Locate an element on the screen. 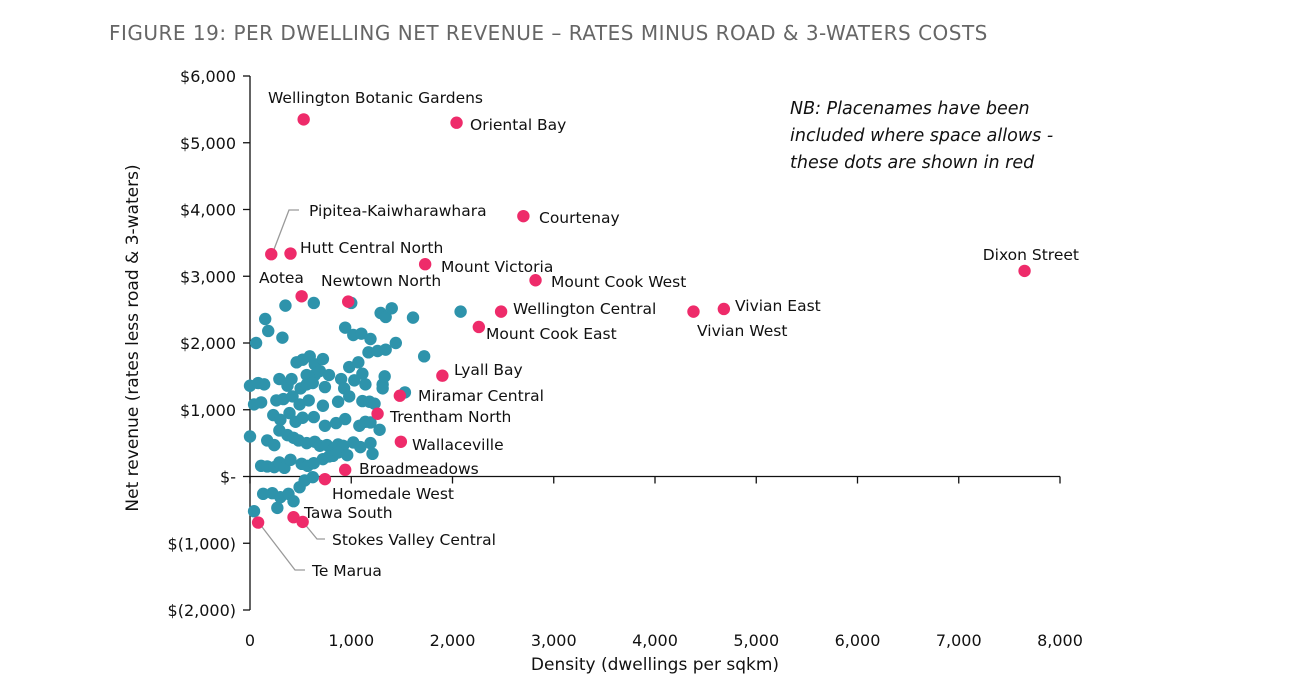 The width and height of the screenshot is (1299, 687). unnamed-points is located at coordinates (355, 407).